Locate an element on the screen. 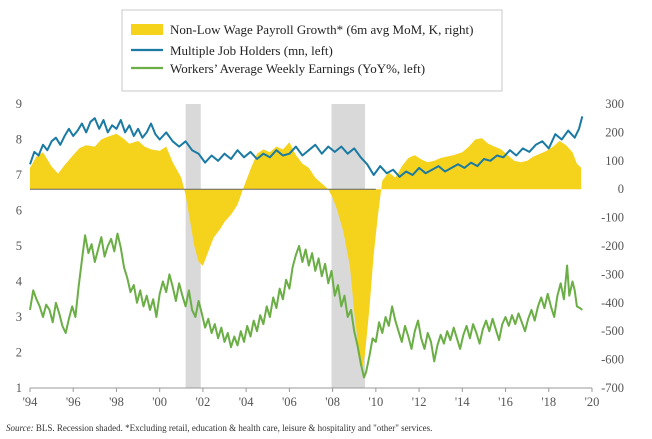 Image resolution: width=652 pixels, height=439 pixels. y-left-tick-label: 7 is located at coordinates (19, 175).